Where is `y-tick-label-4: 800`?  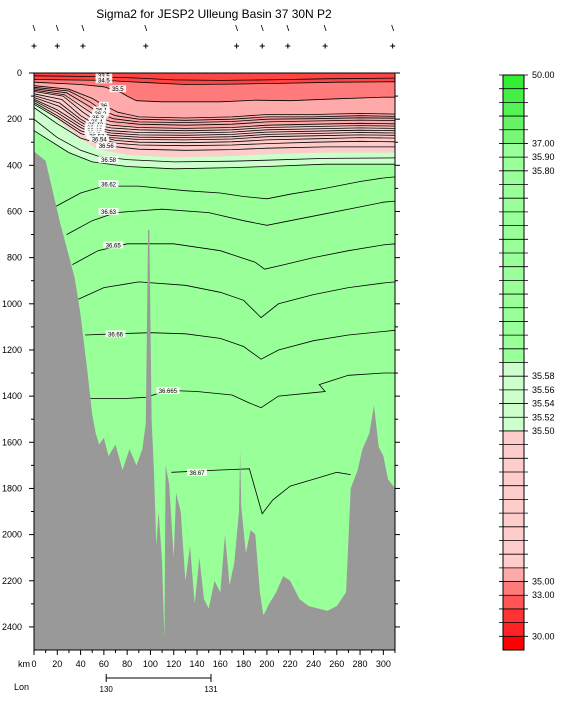 y-tick-label-4: 800 is located at coordinates (14, 258).